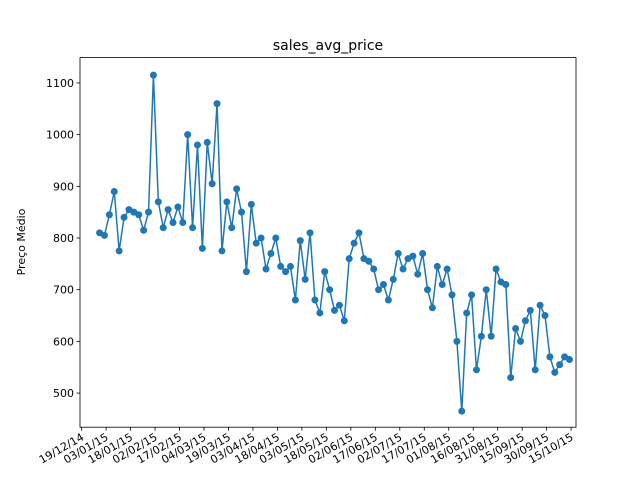 This screenshot has width=640, height=480. I want to click on y-tick-label: 900, so click(63, 186).